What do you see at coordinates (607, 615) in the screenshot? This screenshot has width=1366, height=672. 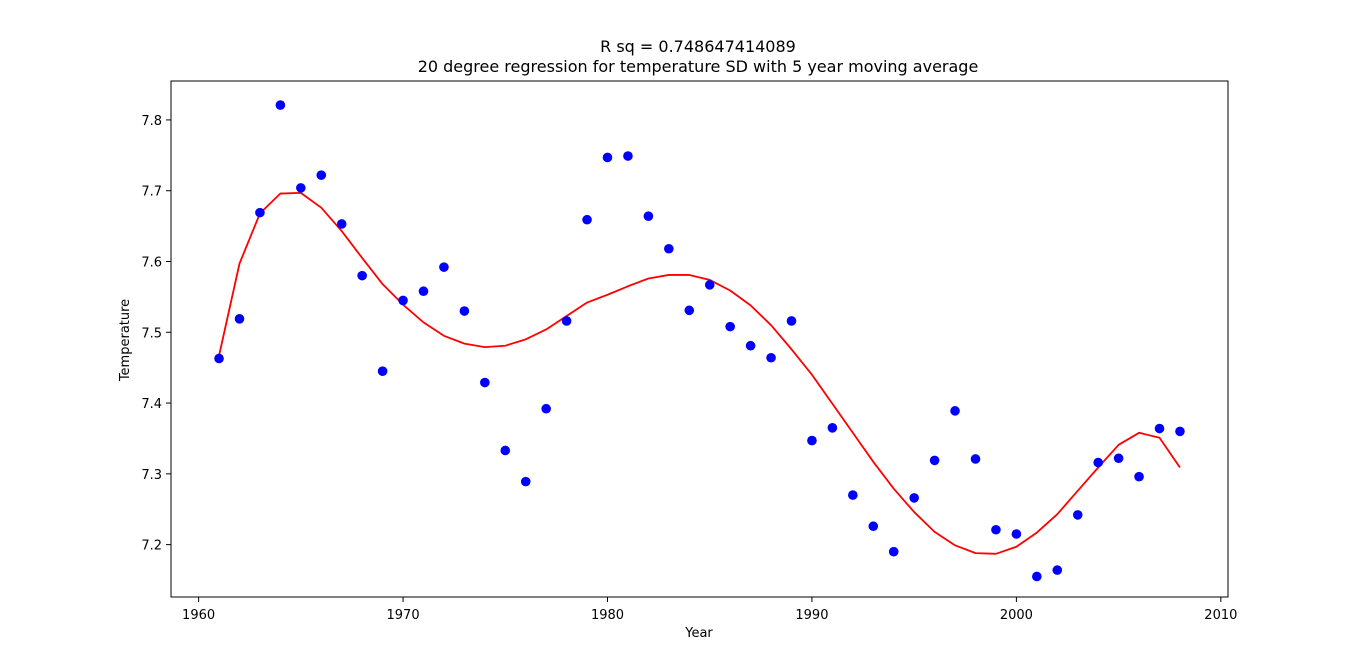 I see `x-tick-label: 1980` at bounding box center [607, 615].